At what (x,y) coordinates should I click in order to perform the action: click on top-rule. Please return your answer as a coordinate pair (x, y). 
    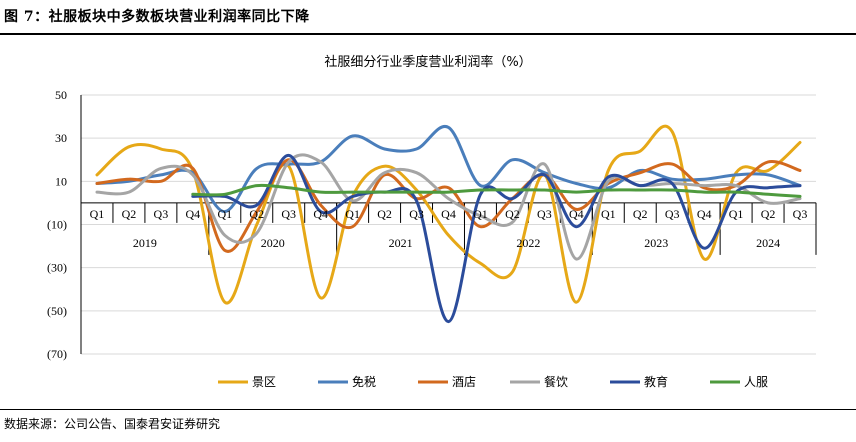
    Looking at the image, I should click on (428, 34).